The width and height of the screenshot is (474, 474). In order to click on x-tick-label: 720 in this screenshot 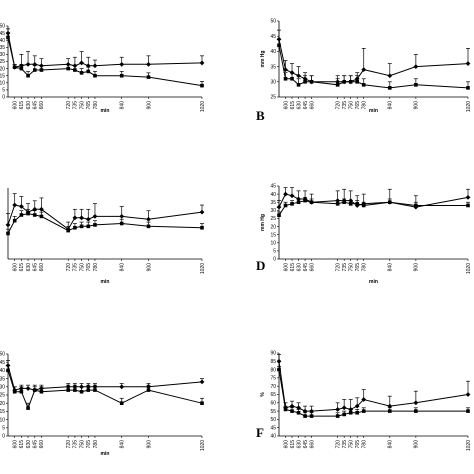, I will do `click(338, 267)`.